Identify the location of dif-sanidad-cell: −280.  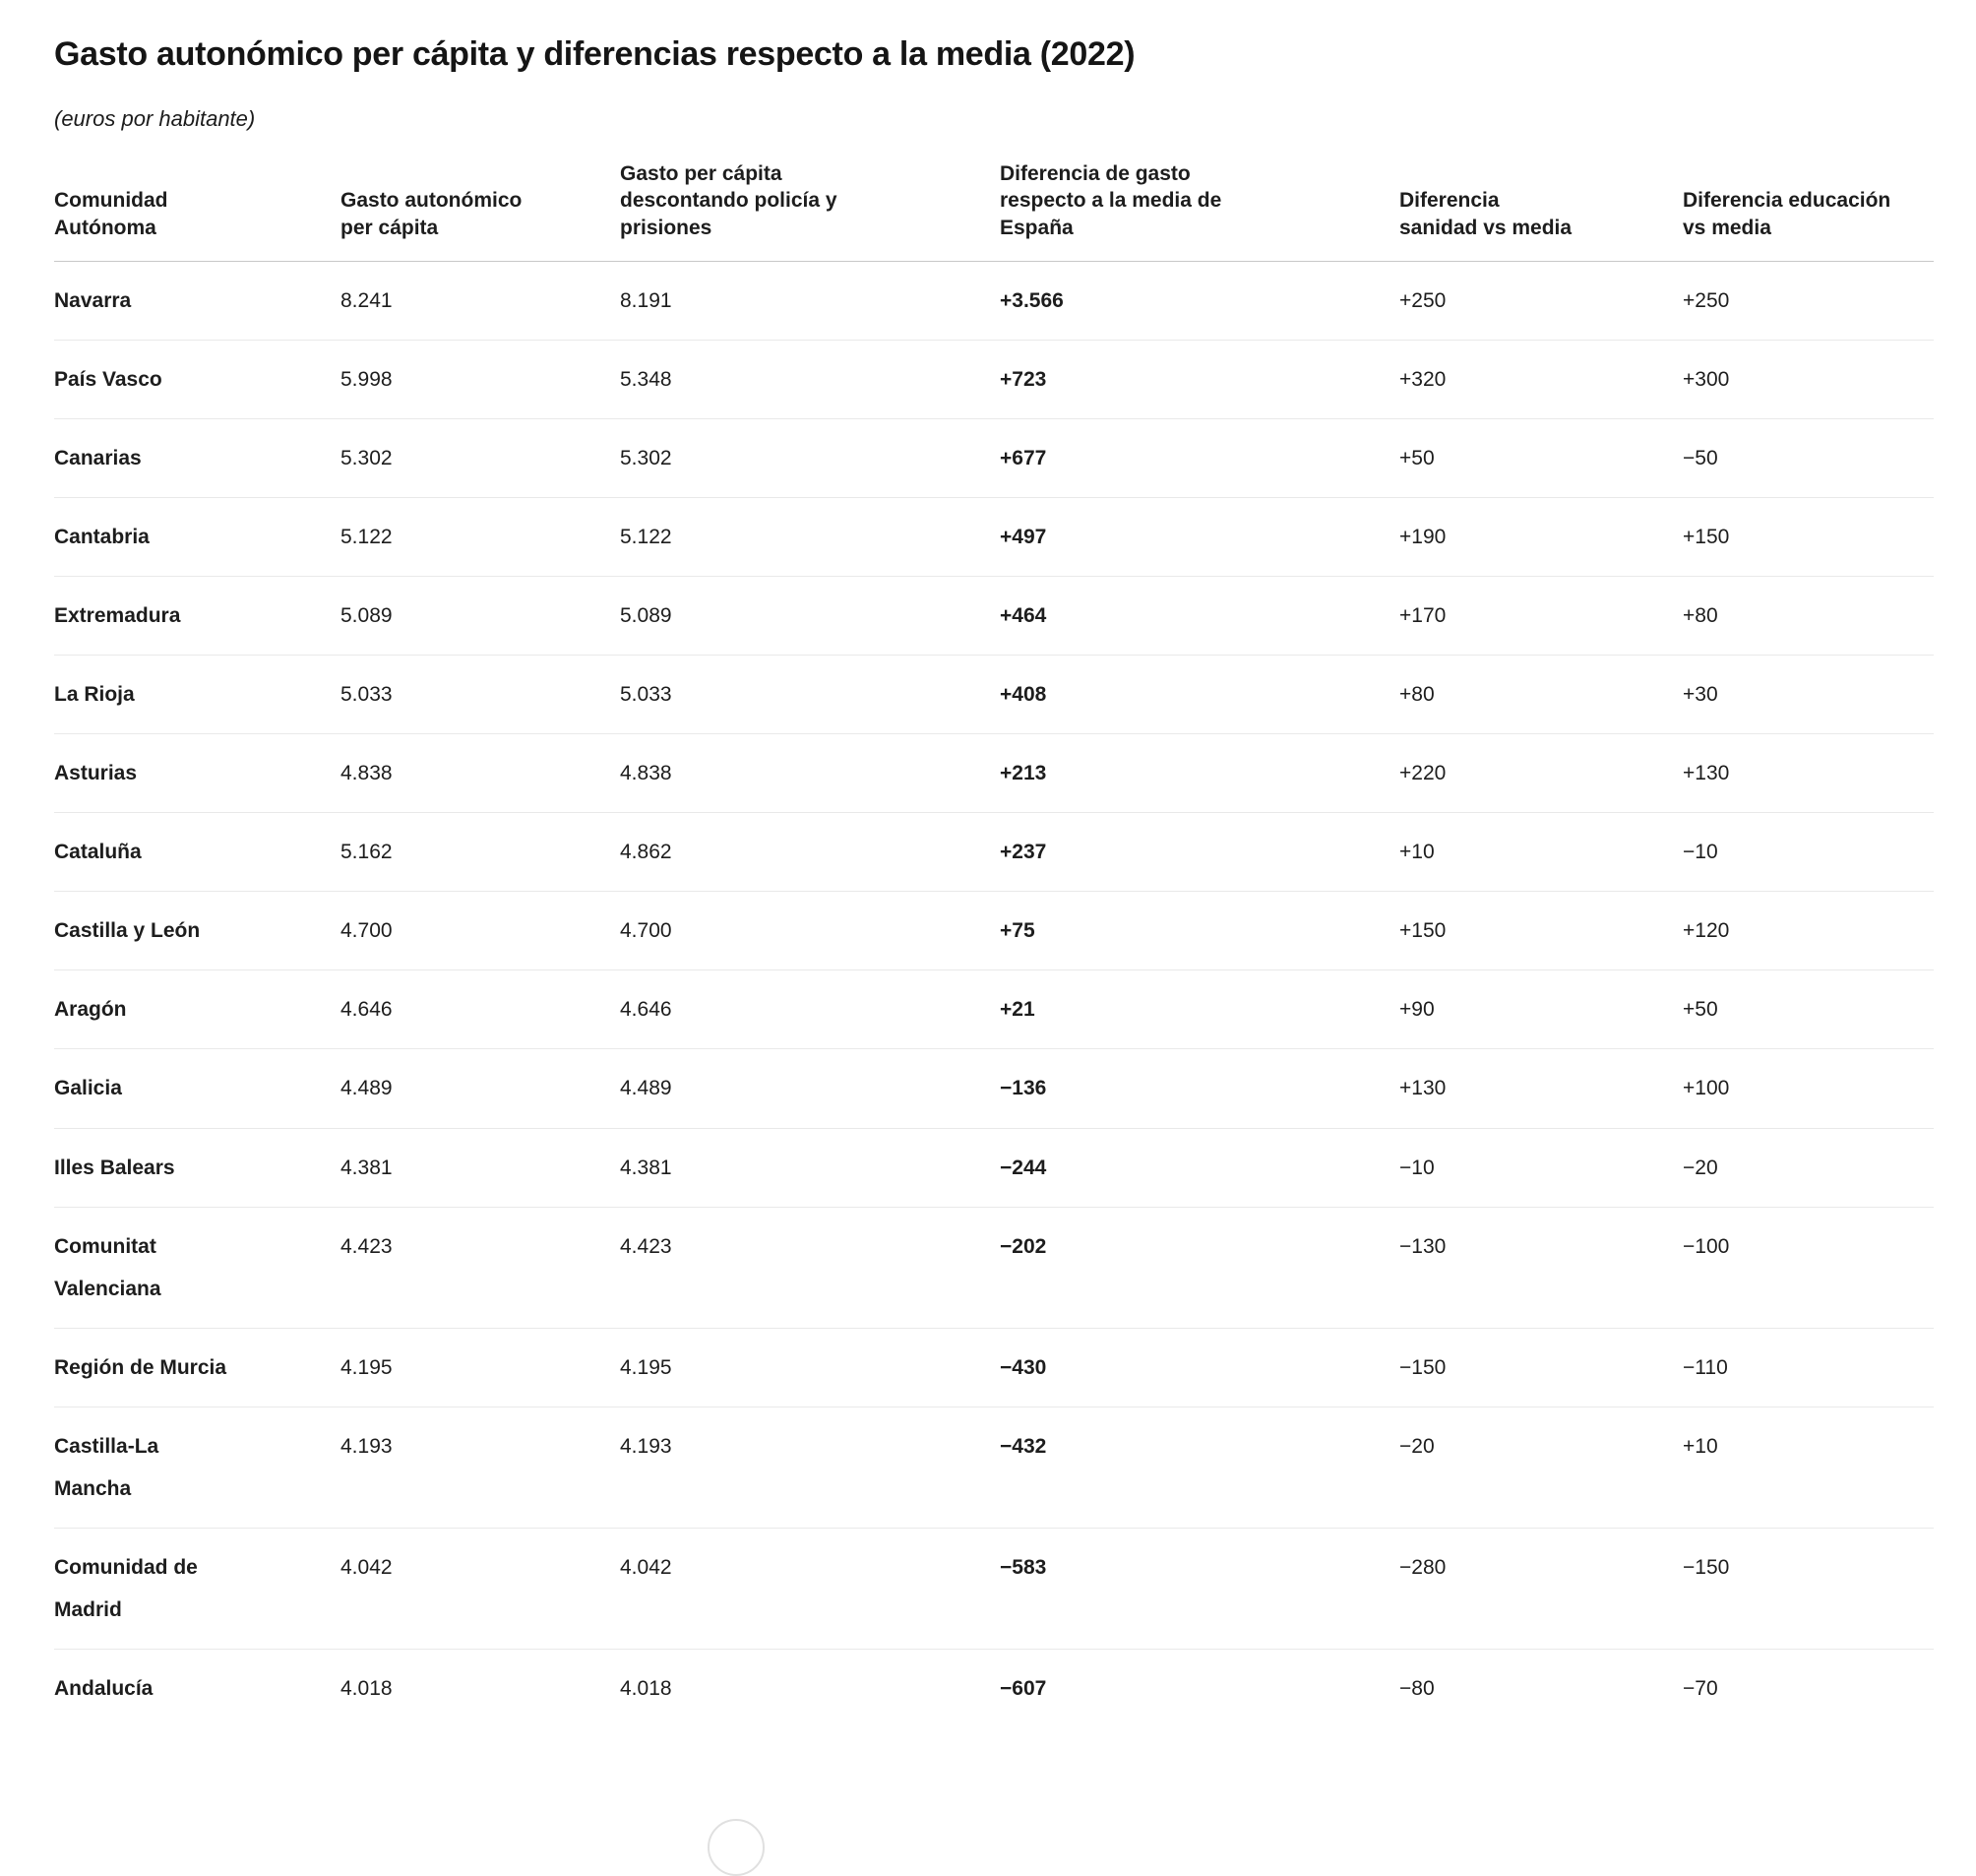
(1541, 1589).